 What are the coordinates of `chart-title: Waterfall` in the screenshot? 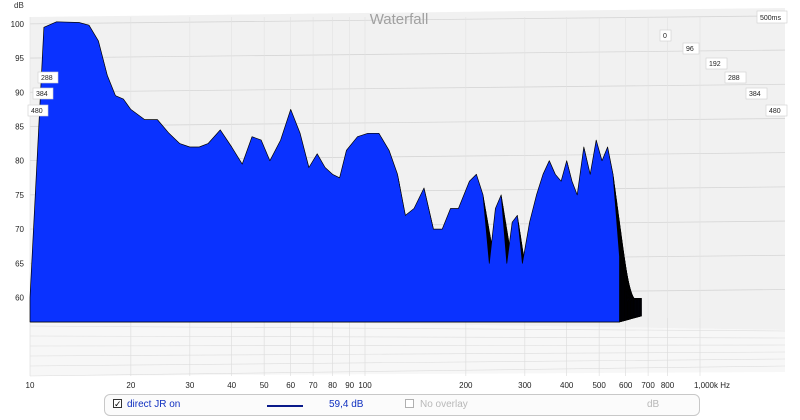 It's located at (399, 19).